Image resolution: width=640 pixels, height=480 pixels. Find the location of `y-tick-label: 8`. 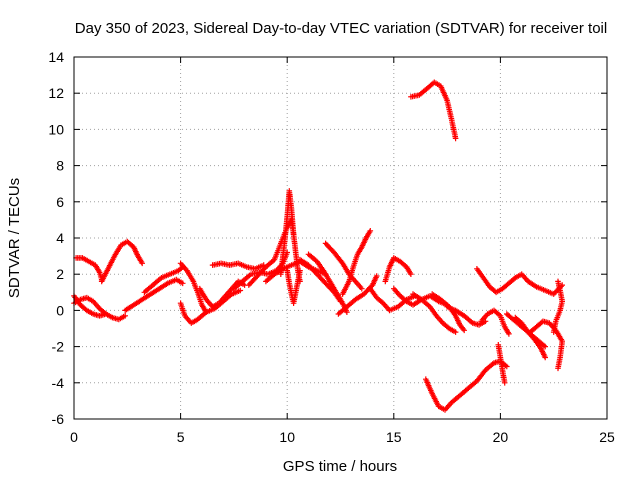

y-tick-label: 8 is located at coordinates (60, 166).